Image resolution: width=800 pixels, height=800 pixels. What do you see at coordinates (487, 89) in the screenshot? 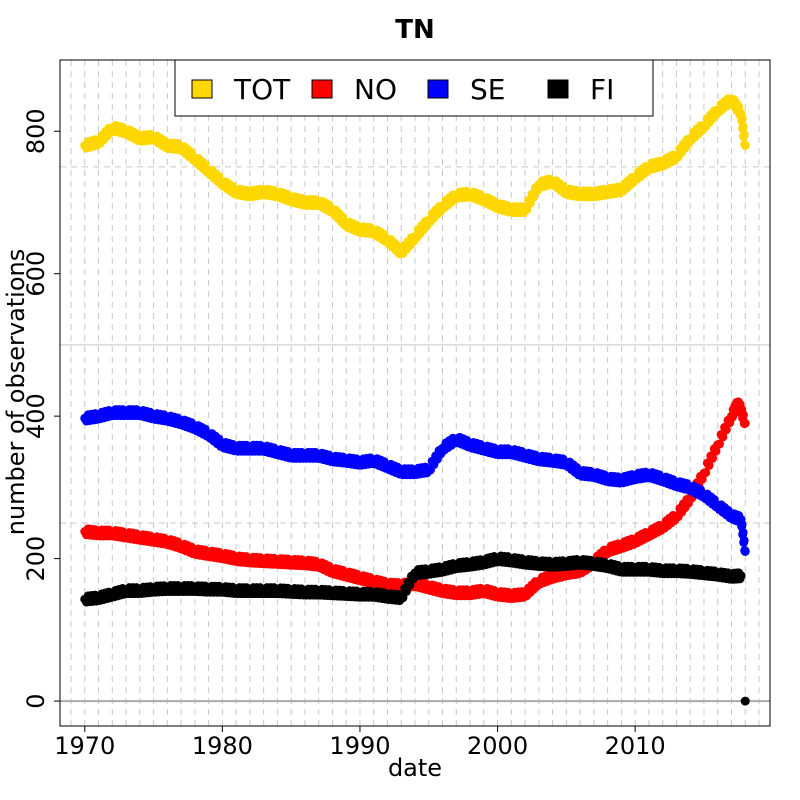
I see `legend-label-se: SE` at bounding box center [487, 89].